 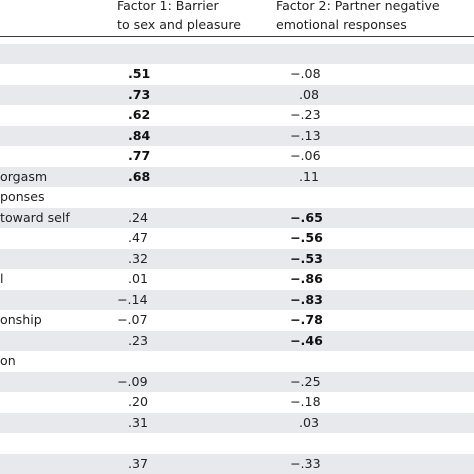 I want to click on table-row: onship −.07 −.78, so click(x=237, y=320).